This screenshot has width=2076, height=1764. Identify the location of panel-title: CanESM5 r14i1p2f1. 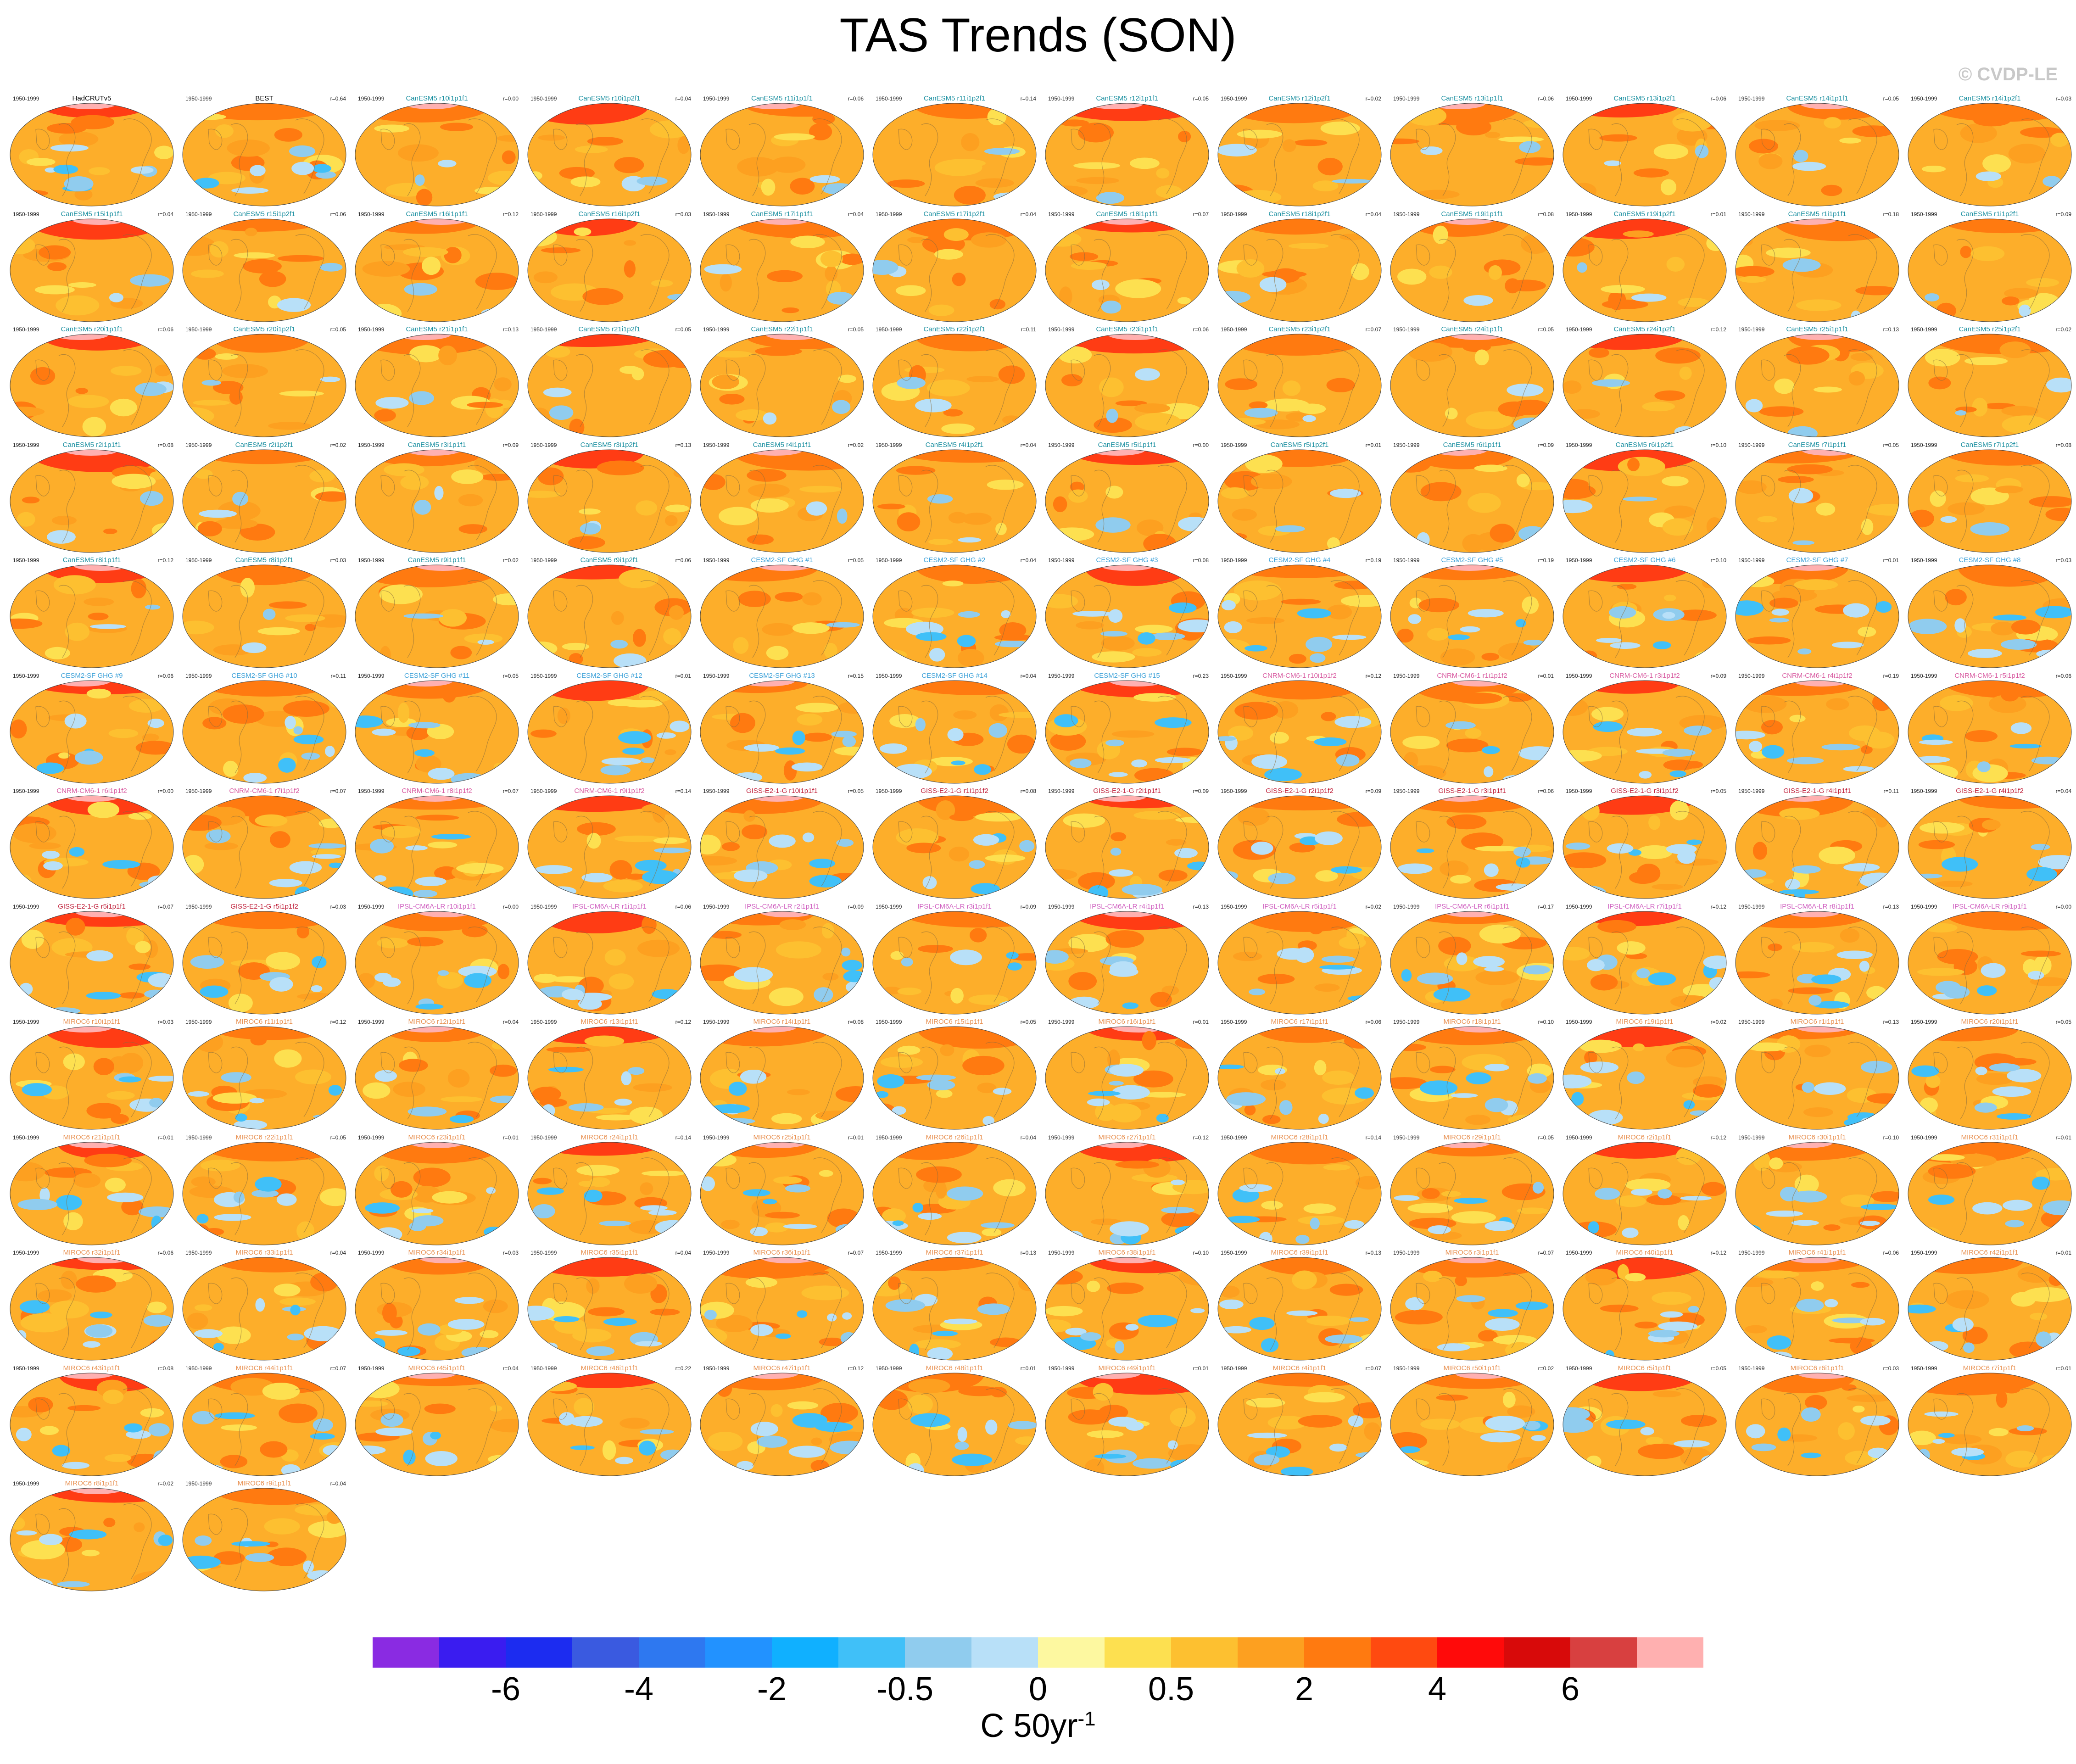
(1990, 98).